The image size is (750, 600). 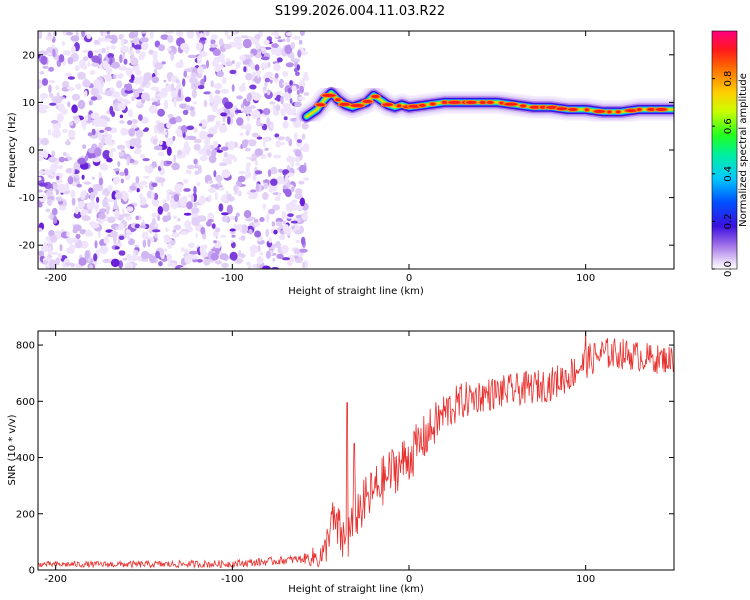 What do you see at coordinates (639, 109) in the screenshot?
I see `spectrogram-hotspot` at bounding box center [639, 109].